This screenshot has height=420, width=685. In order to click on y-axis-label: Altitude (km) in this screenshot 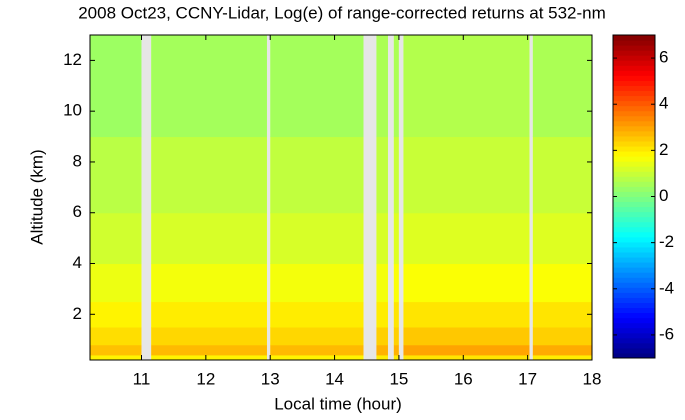, I will do `click(36, 196)`.